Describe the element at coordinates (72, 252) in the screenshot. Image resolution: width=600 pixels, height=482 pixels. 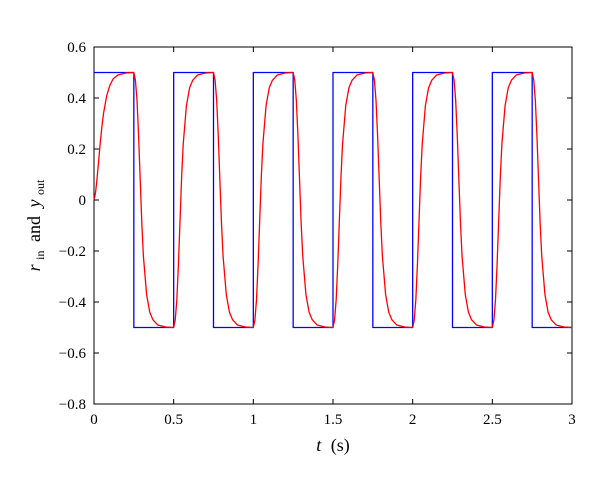
I see `y-tick-label: −0.2` at that location.